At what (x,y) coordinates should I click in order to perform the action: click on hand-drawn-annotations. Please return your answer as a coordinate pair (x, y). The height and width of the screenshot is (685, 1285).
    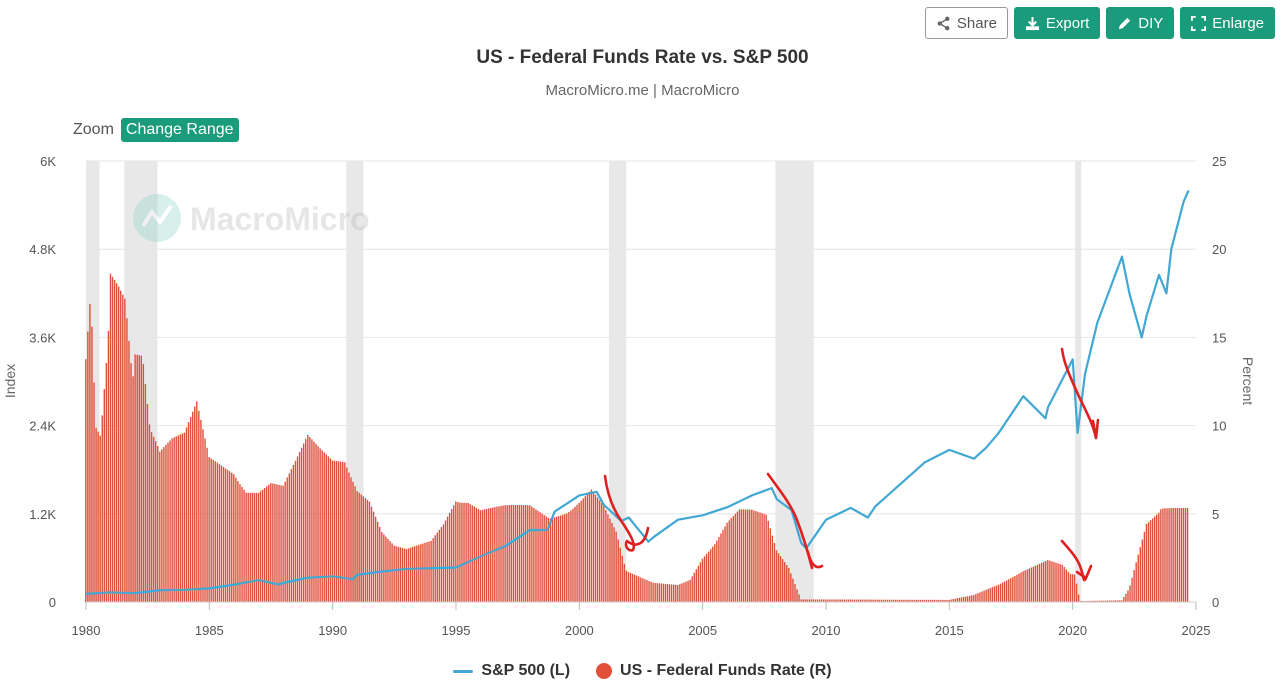
    Looking at the image, I should click on (851, 464).